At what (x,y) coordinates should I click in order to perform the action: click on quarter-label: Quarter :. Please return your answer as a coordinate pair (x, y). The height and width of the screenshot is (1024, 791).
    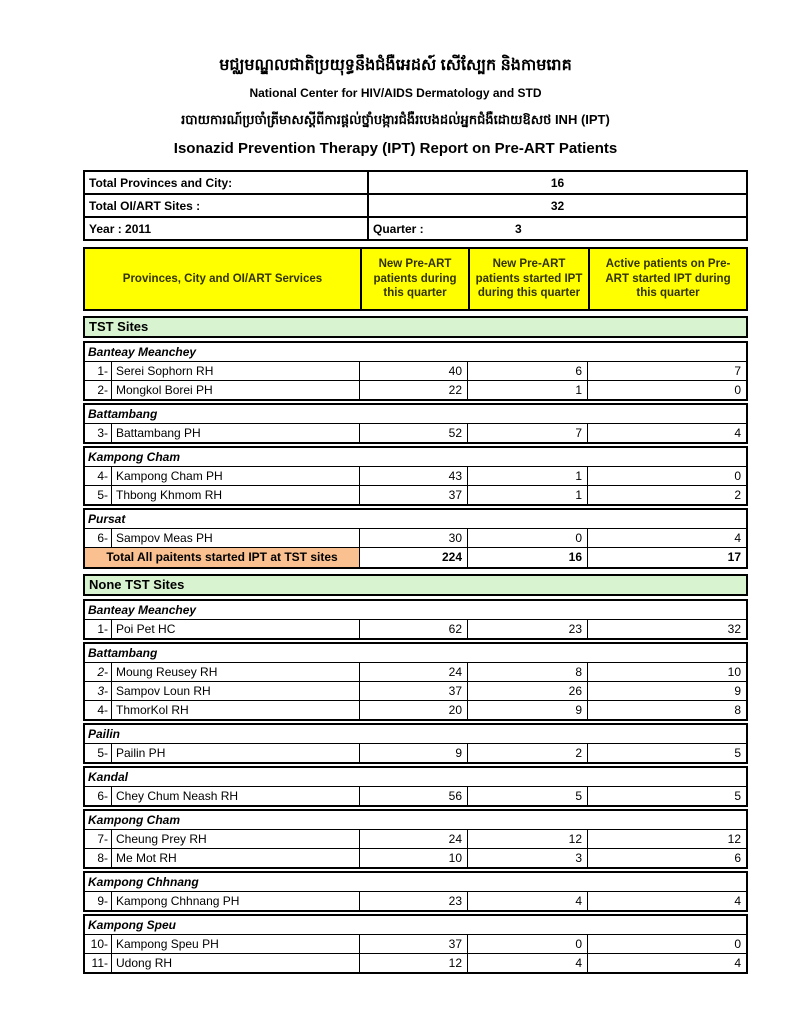
    Looking at the image, I should click on (398, 228).